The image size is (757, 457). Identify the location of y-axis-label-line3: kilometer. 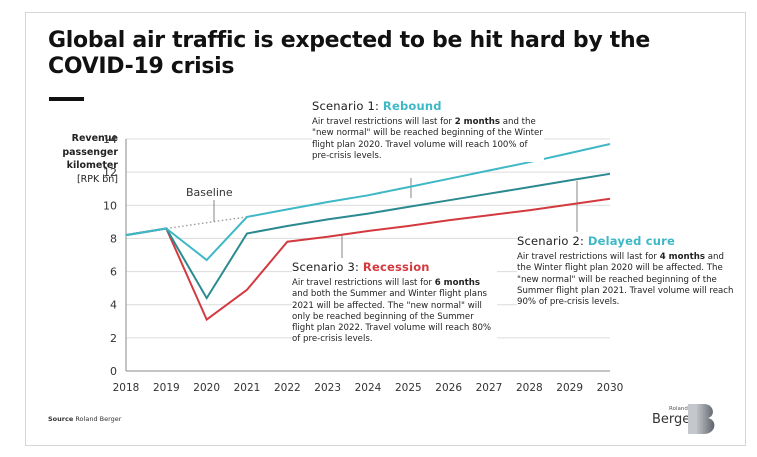
(92, 165).